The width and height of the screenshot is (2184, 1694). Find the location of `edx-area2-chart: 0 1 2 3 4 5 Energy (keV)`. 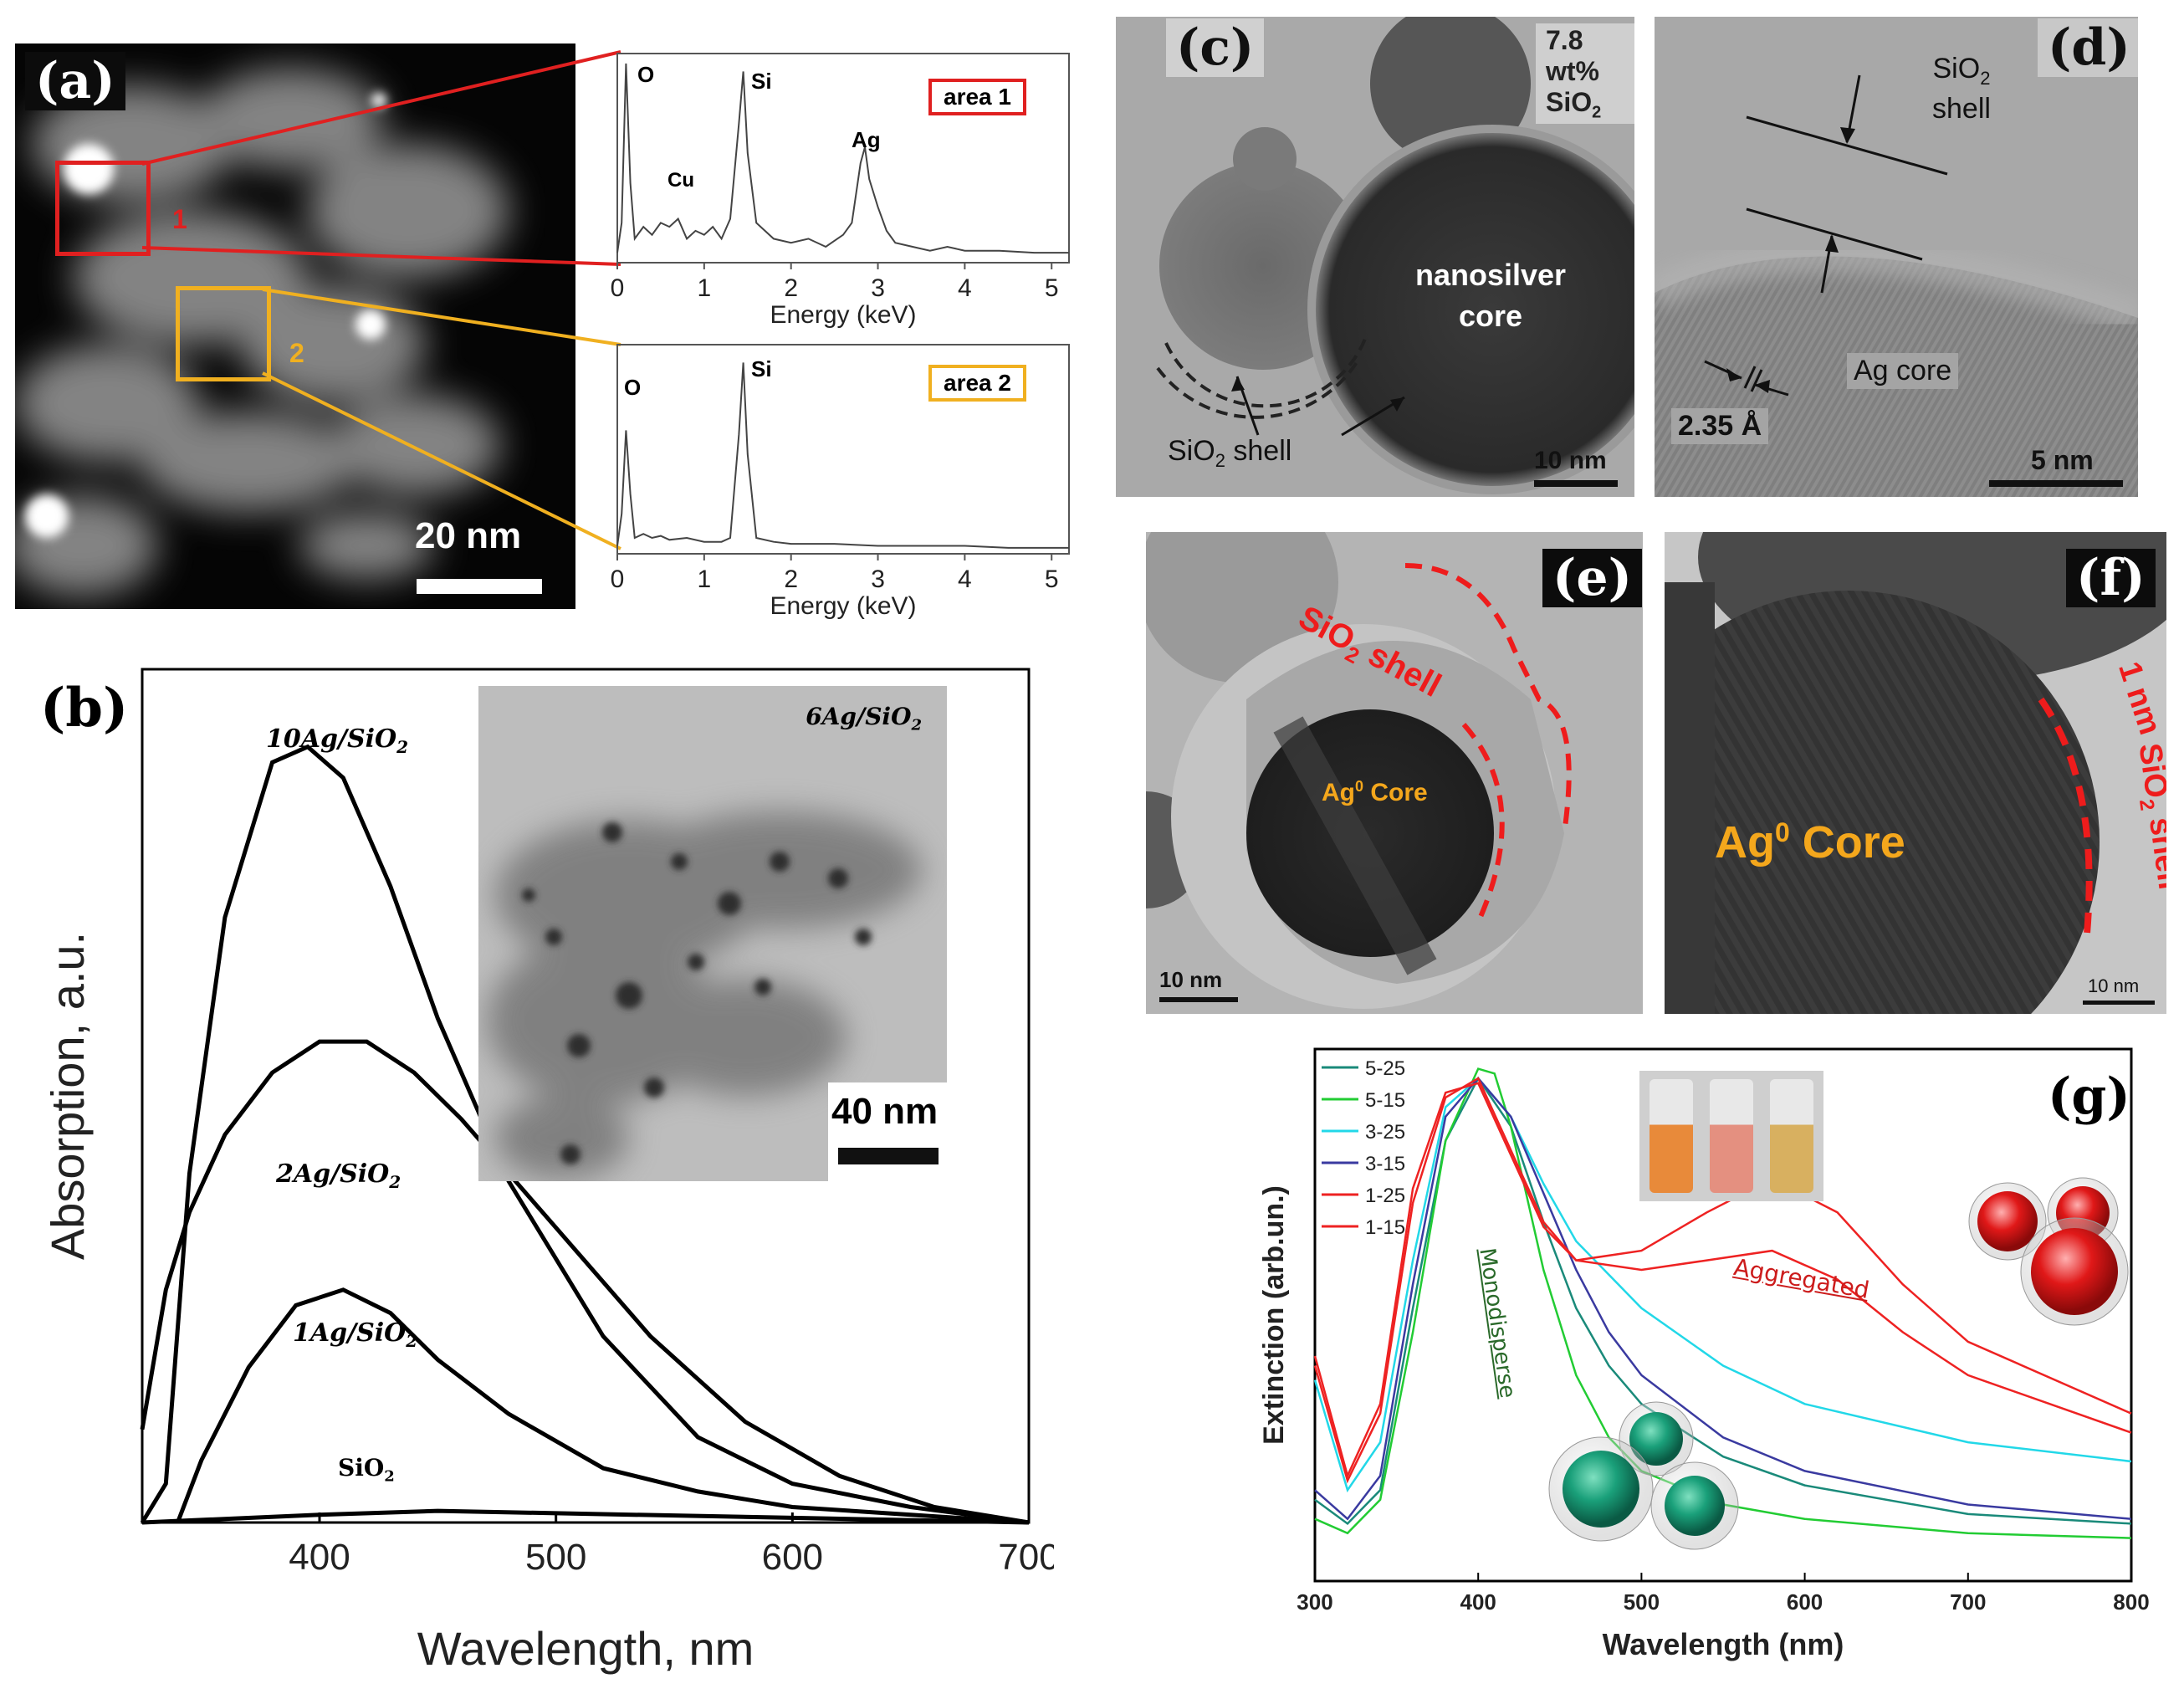

edx-area2-chart: 0 1 2 3 4 5 Energy (keV) is located at coordinates (840, 482).